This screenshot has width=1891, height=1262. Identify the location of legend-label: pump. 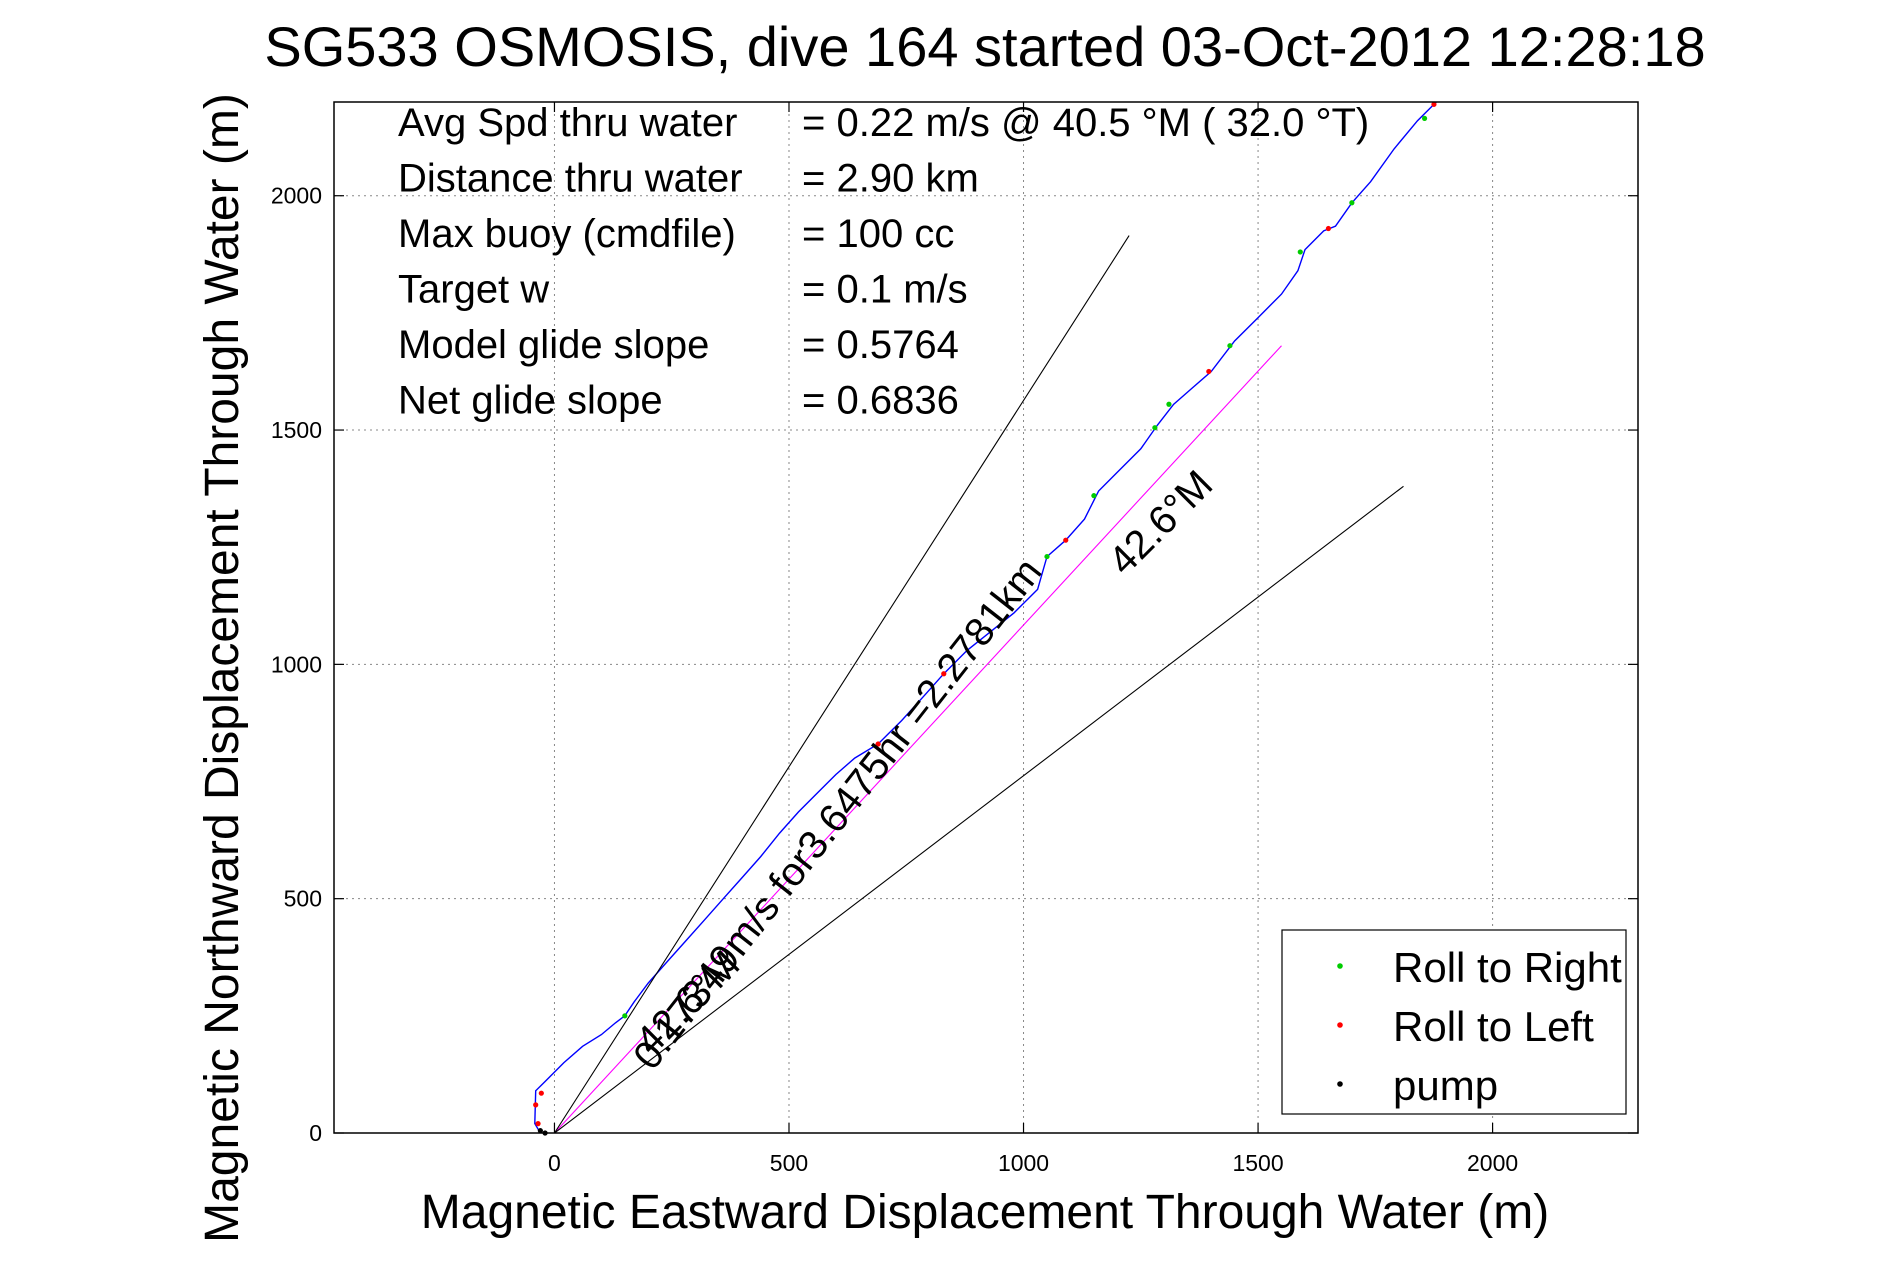
(1445, 1085).